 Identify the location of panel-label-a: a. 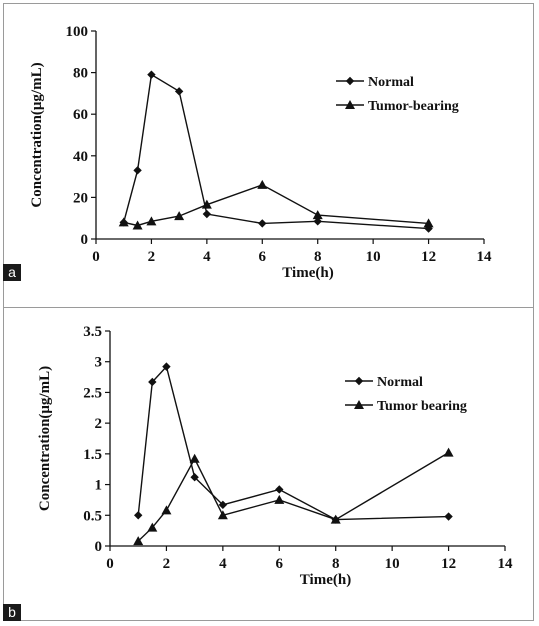
(12, 272).